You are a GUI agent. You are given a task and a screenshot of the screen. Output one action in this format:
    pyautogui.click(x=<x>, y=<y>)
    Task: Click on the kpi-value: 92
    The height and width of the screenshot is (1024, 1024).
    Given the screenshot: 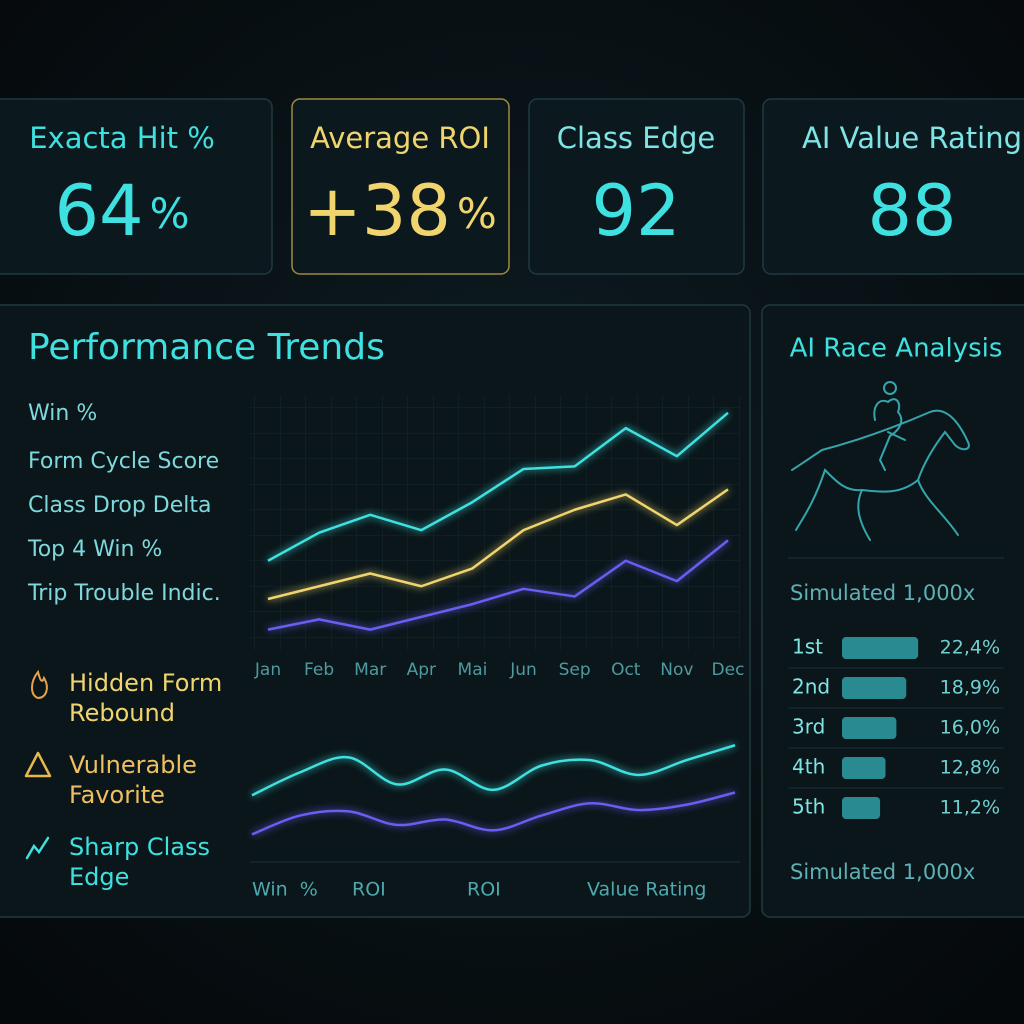 What is the action you would take?
    pyautogui.click(x=635, y=211)
    